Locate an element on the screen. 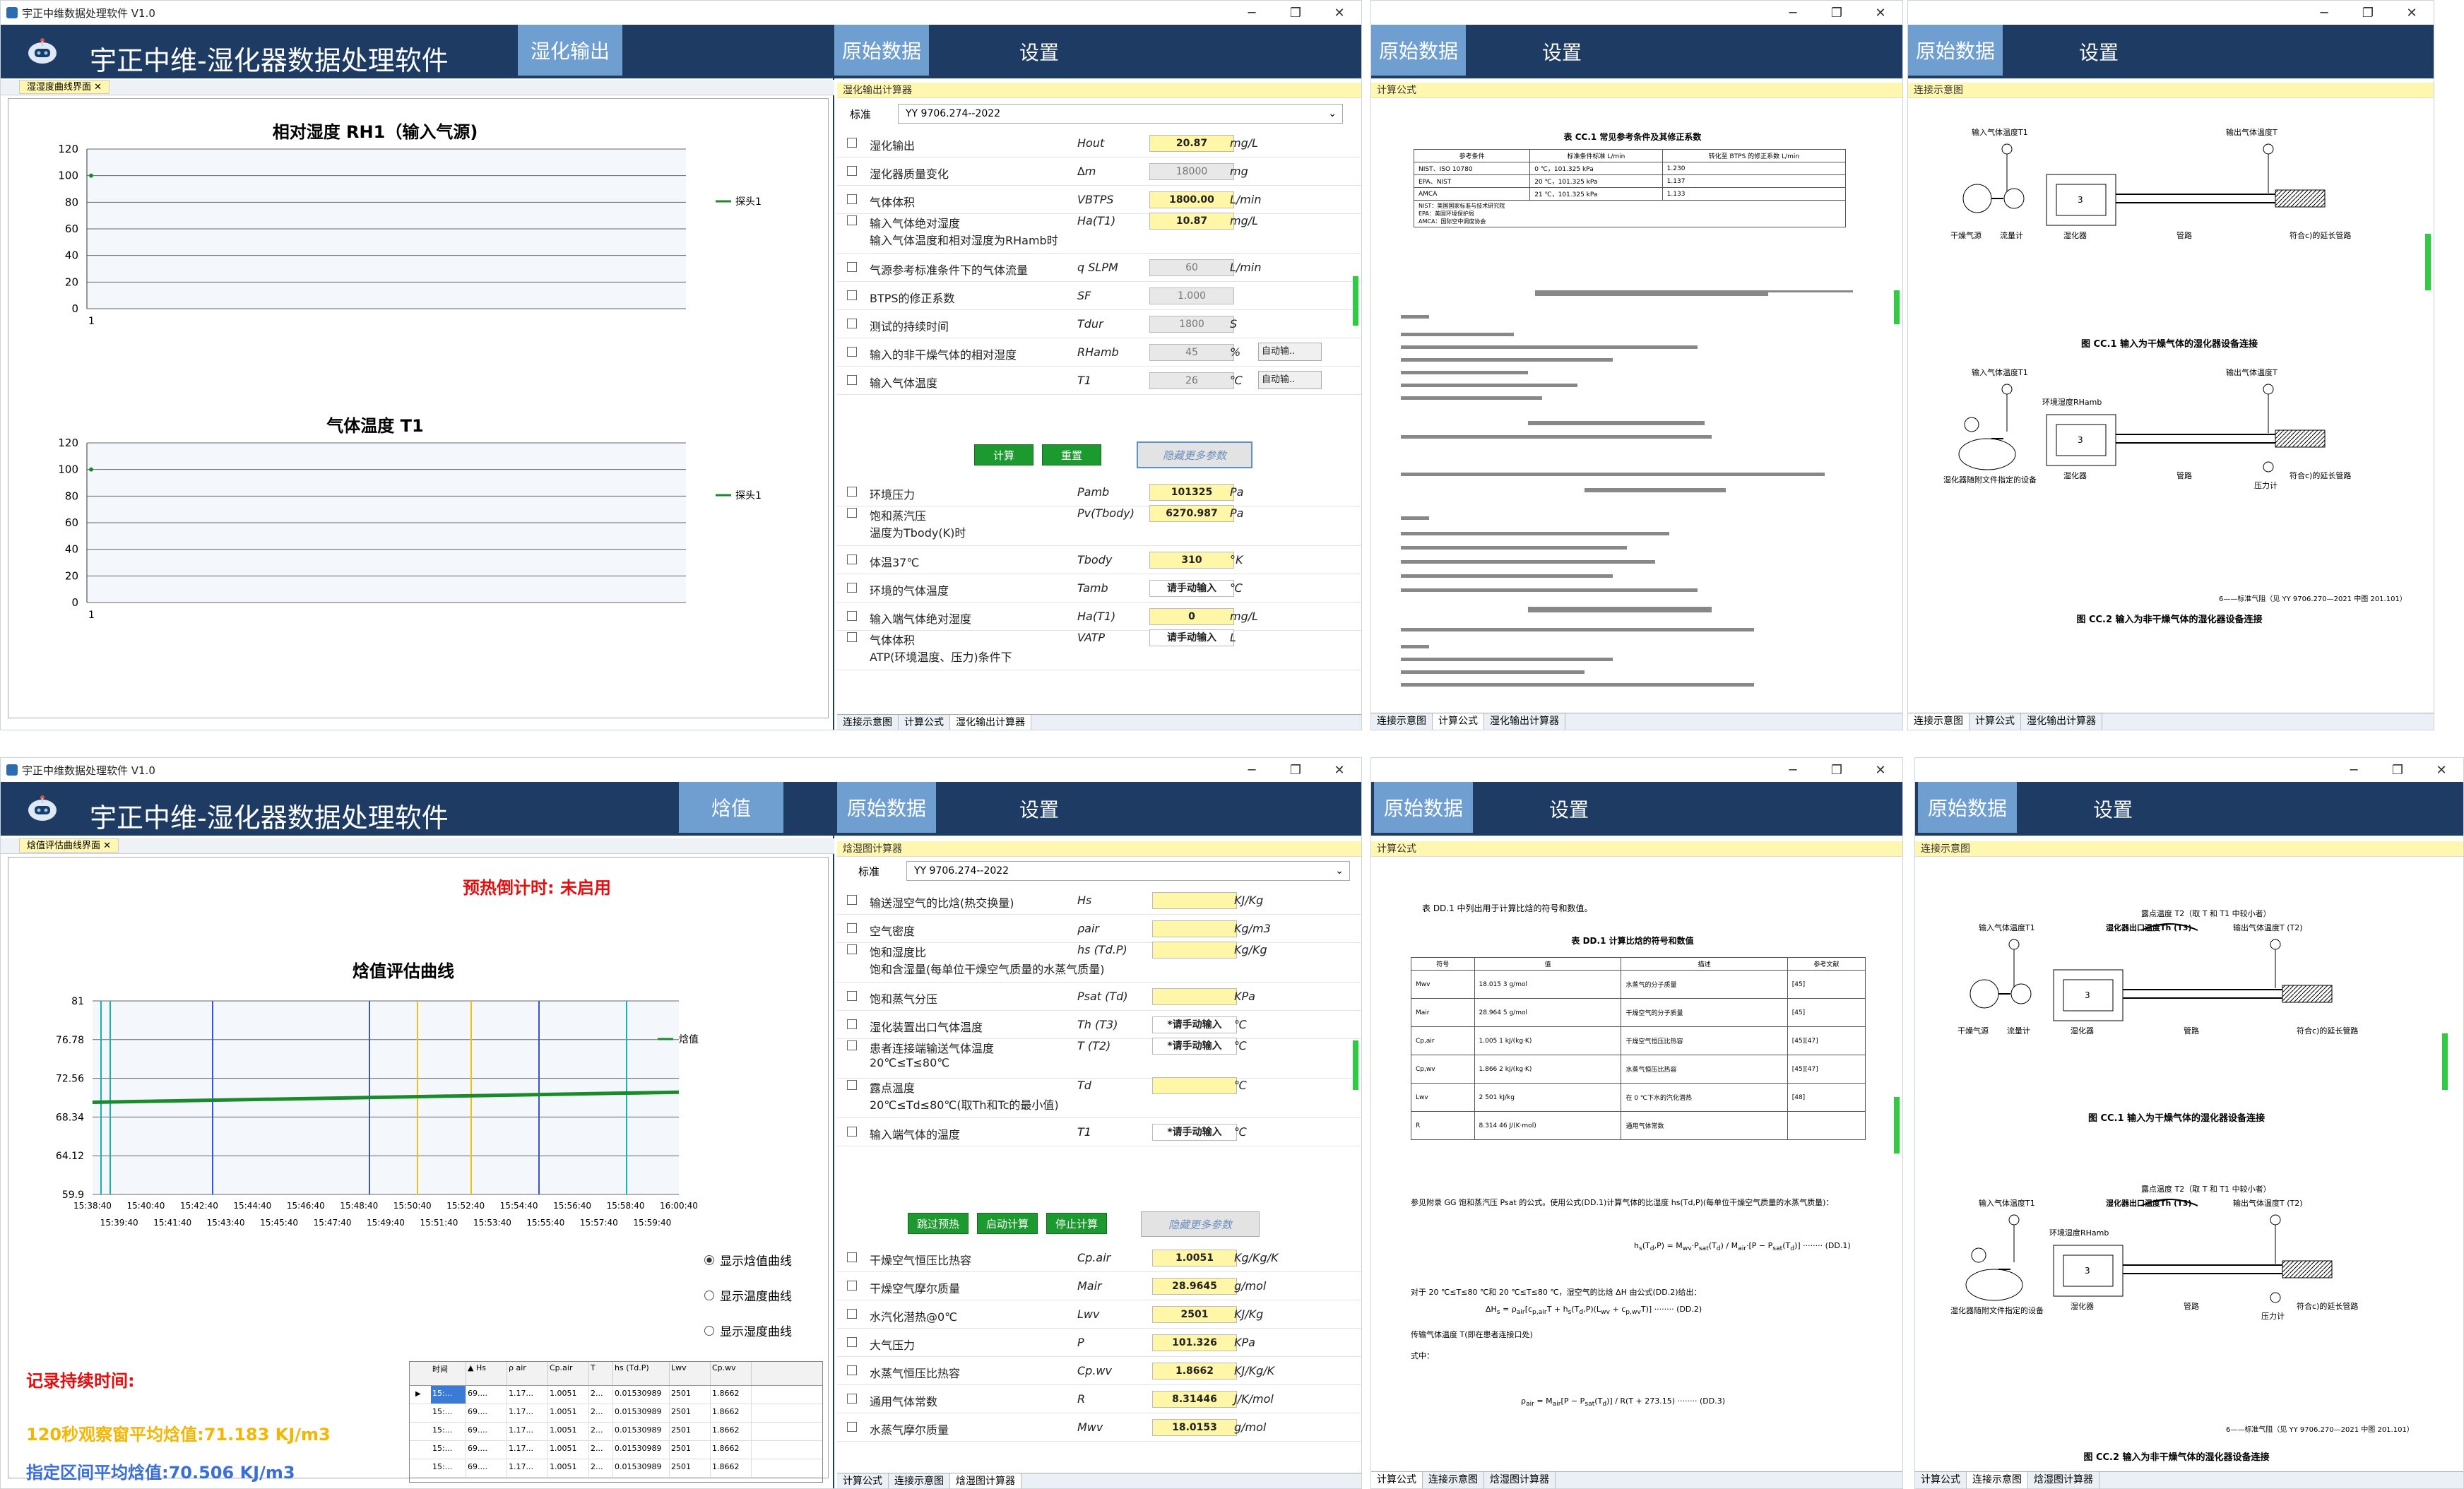 This screenshot has width=2464, height=1489. param-value-field: 1800 is located at coordinates (1191, 324).